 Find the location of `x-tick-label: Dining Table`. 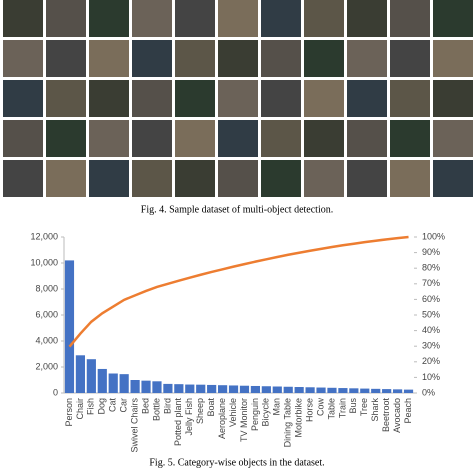

x-tick-label: Dining Table is located at coordinates (288, 422).